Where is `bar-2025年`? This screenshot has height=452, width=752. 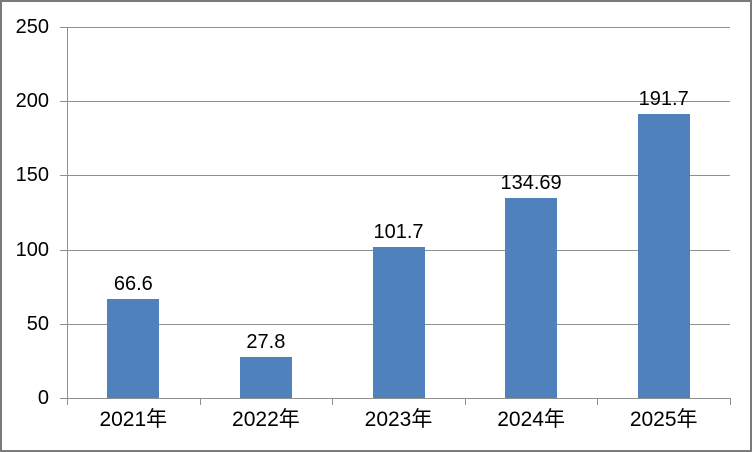
bar-2025年 is located at coordinates (663, 255).